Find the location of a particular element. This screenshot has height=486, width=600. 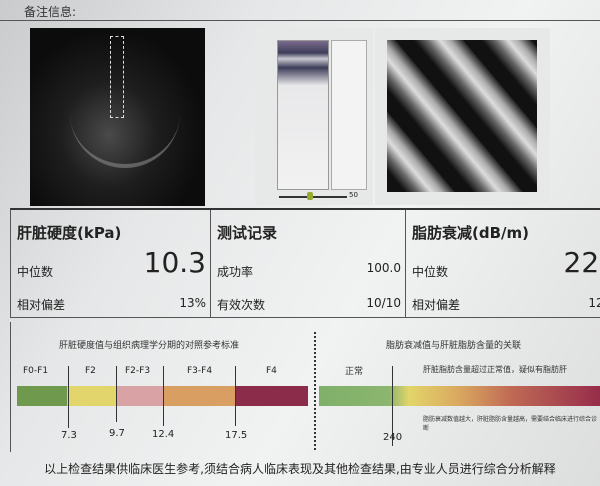

stiffness-median: 10.3 is located at coordinates (174, 262).